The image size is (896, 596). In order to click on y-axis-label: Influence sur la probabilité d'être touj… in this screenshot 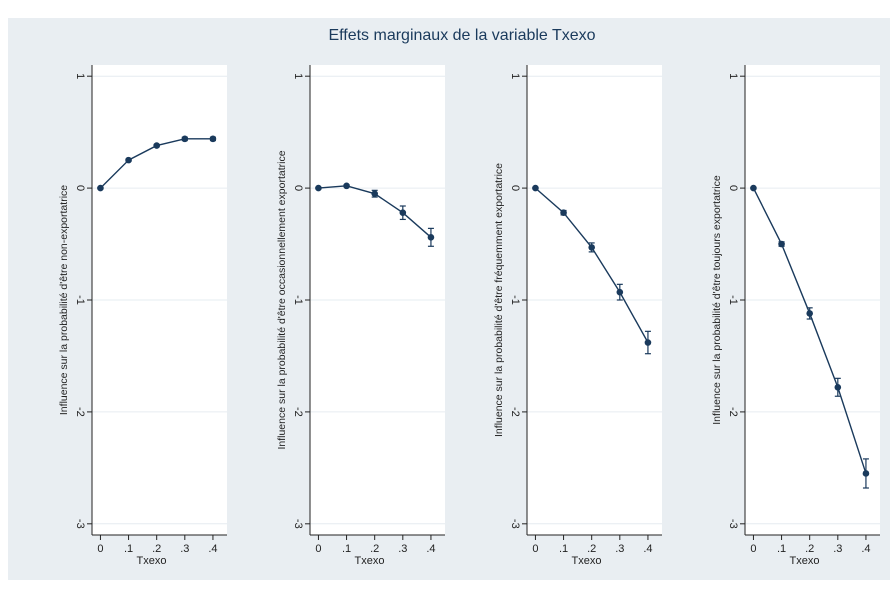, I will do `click(717, 300)`.